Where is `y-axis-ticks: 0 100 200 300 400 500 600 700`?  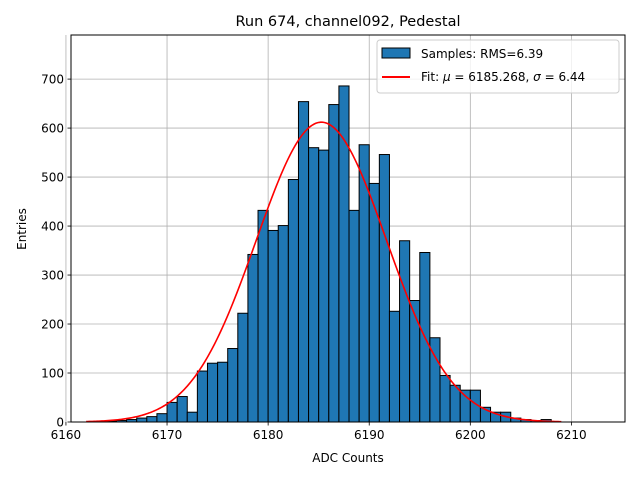 y-axis-ticks: 0 100 200 300 400 500 600 700 is located at coordinates (56, 251).